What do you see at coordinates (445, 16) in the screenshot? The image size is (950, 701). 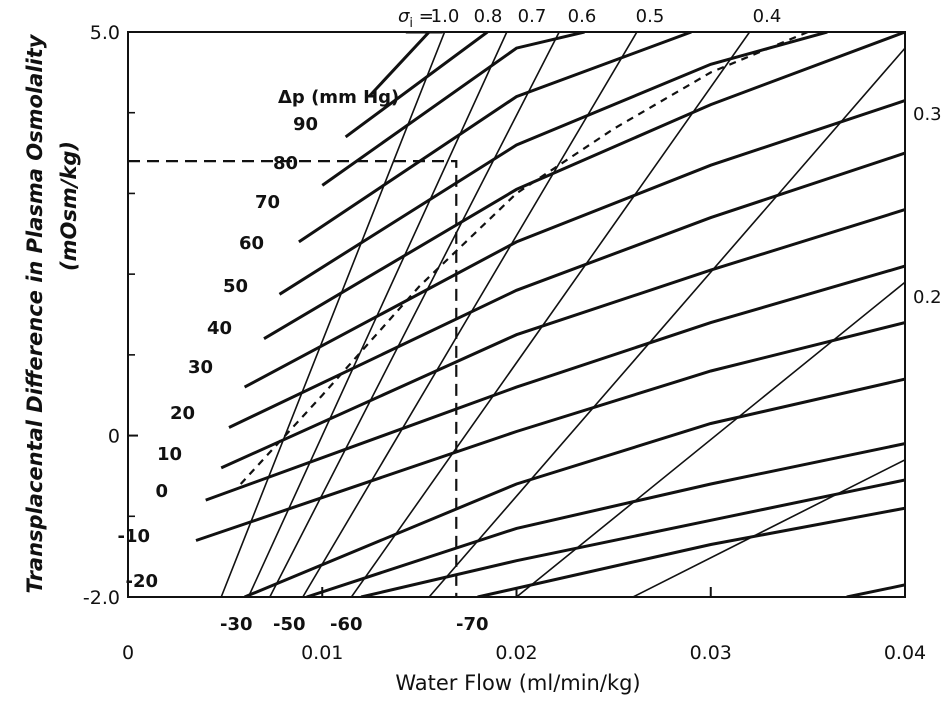 I see `sigma-label-1.0: 1.0` at bounding box center [445, 16].